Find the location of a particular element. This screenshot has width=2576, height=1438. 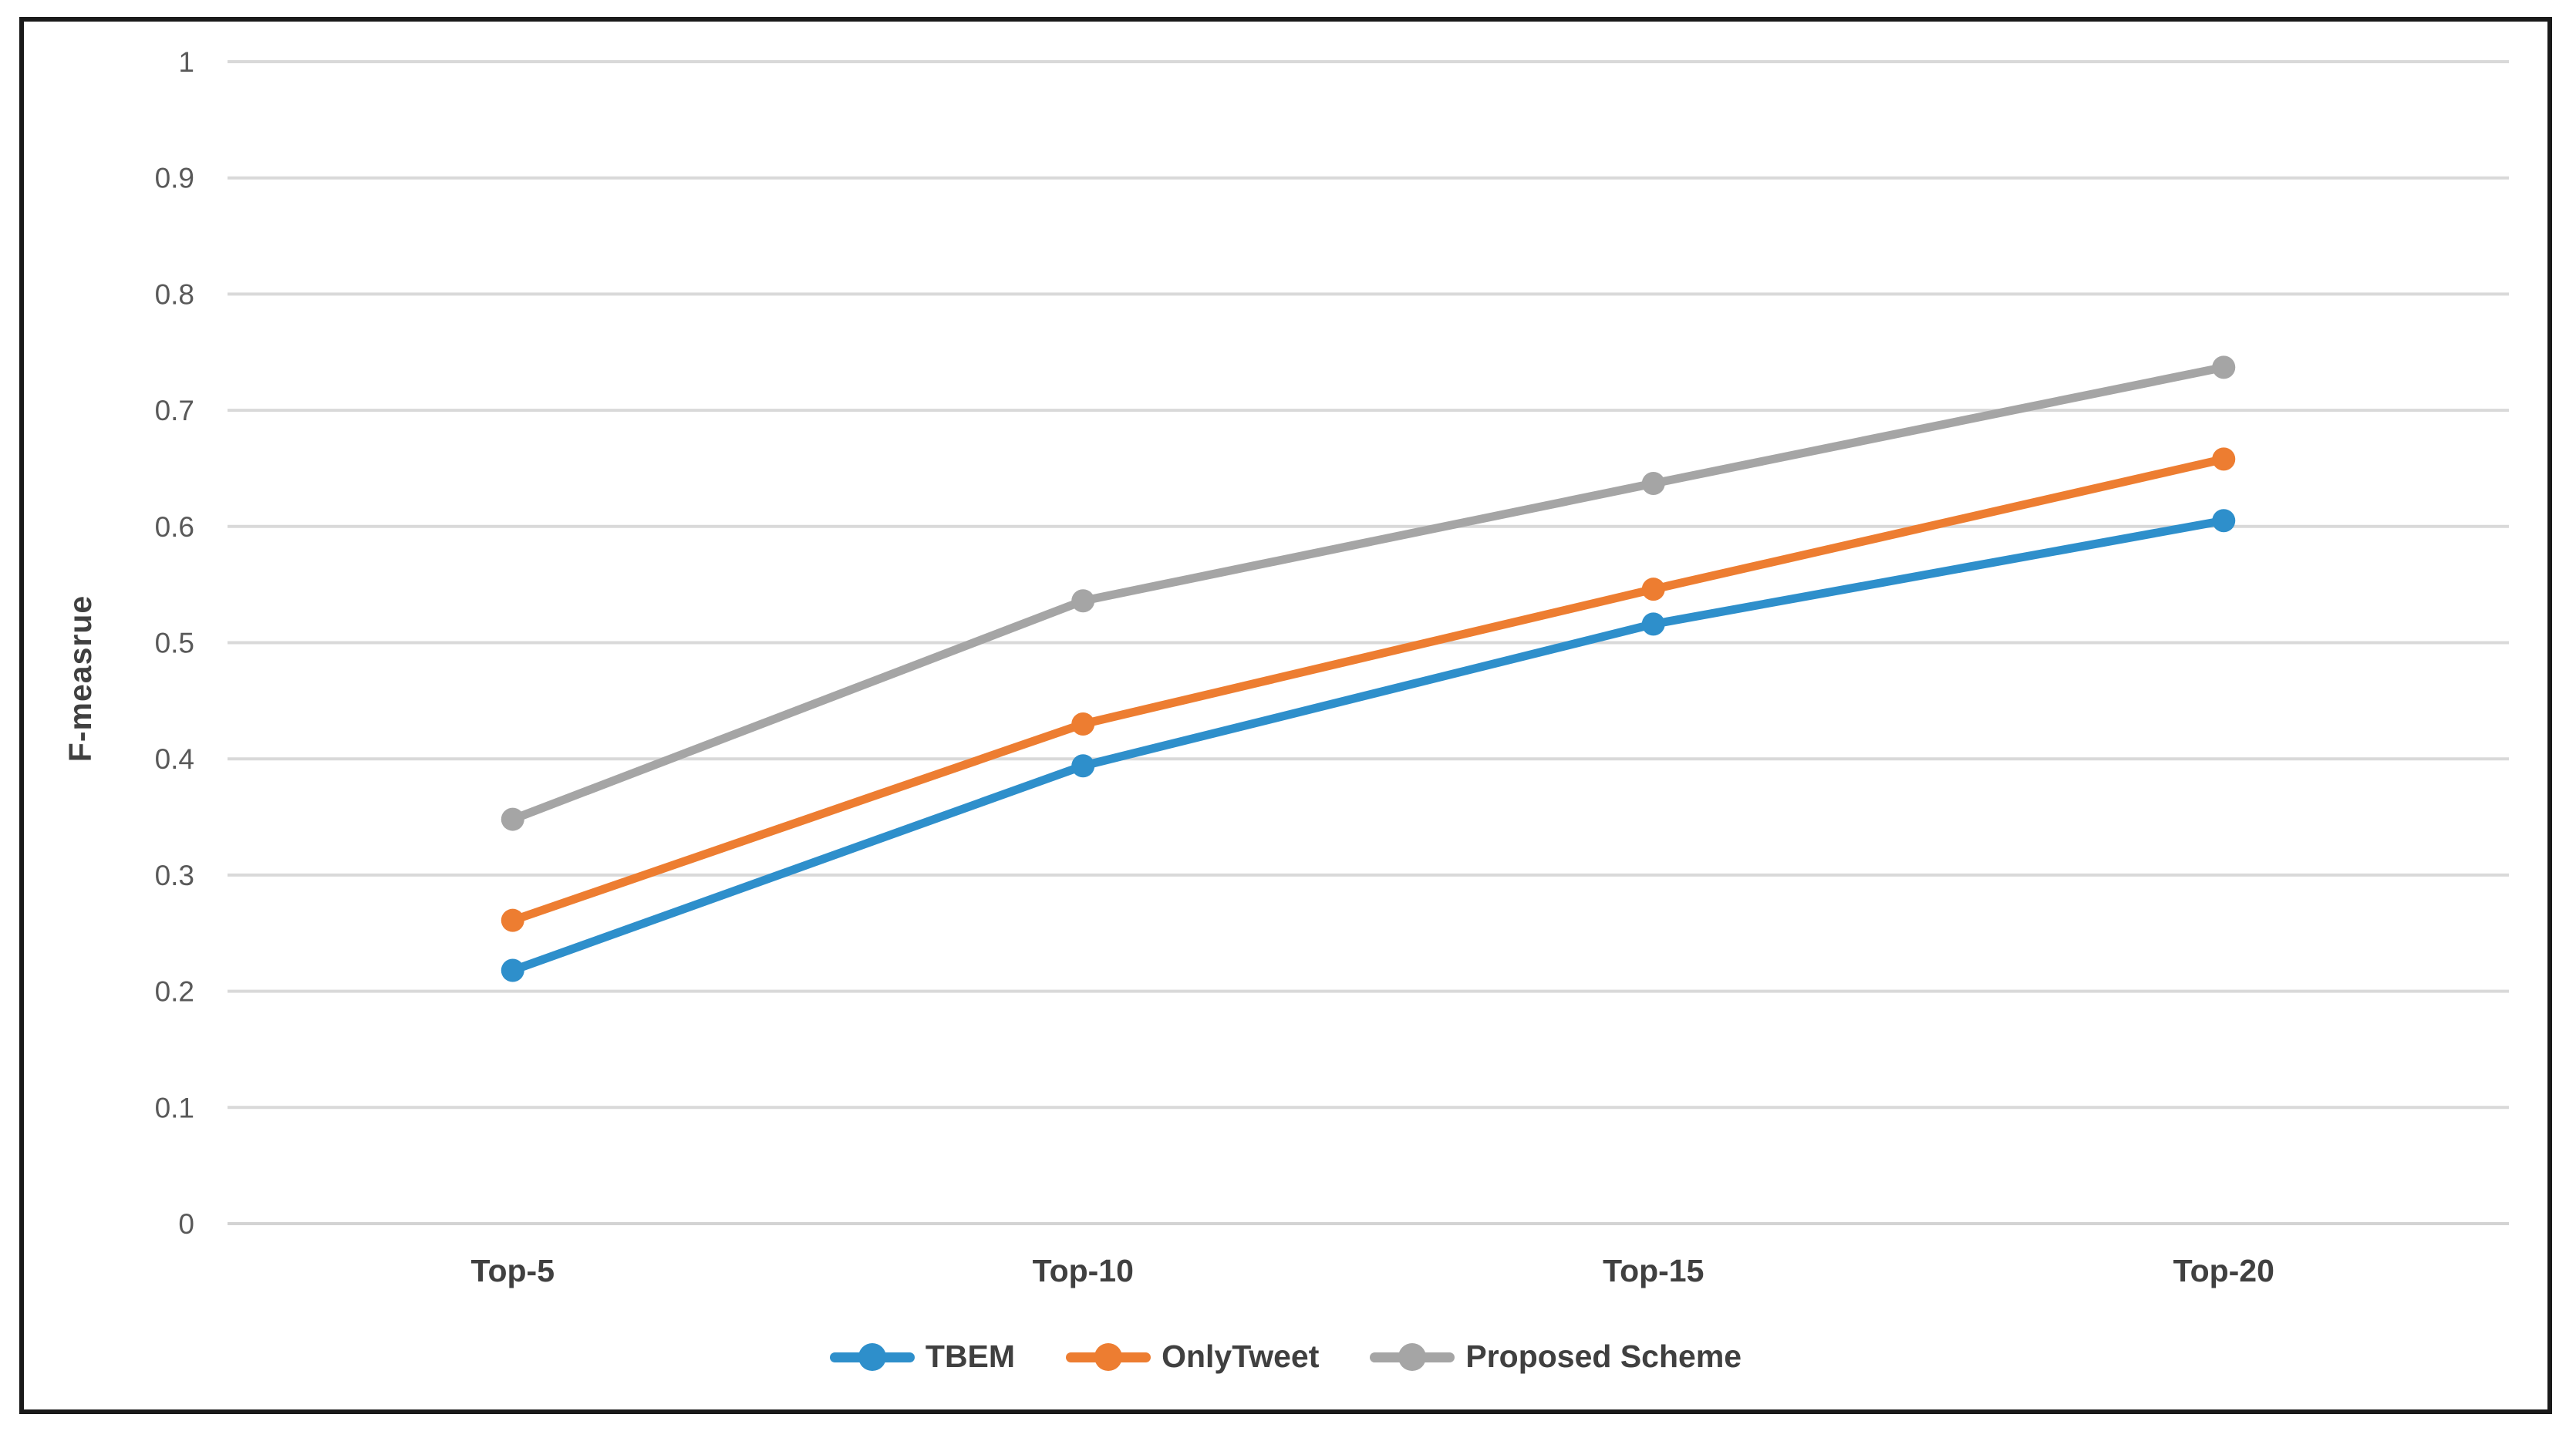

y-tick-label: 0 is located at coordinates (186, 1224).